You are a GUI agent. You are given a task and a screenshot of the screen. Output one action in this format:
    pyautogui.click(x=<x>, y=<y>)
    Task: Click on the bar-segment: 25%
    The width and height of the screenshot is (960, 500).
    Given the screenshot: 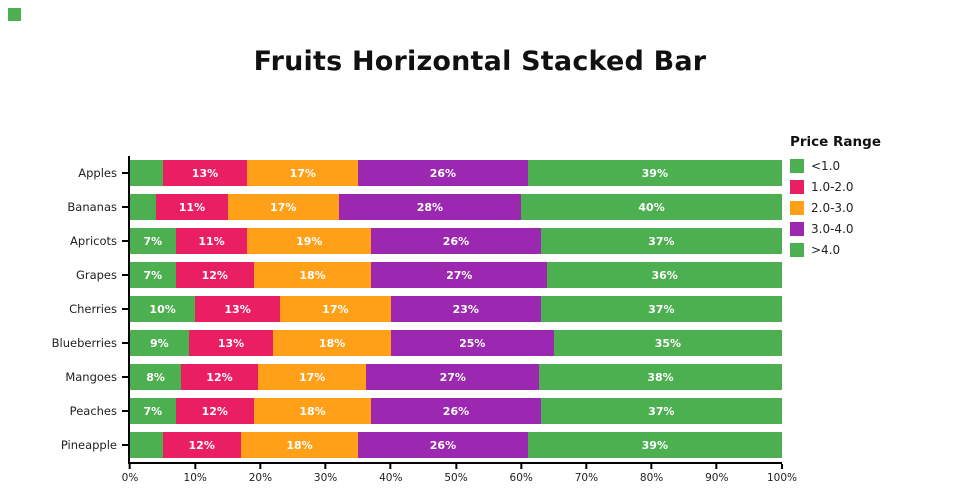 What is the action you would take?
    pyautogui.click(x=472, y=343)
    